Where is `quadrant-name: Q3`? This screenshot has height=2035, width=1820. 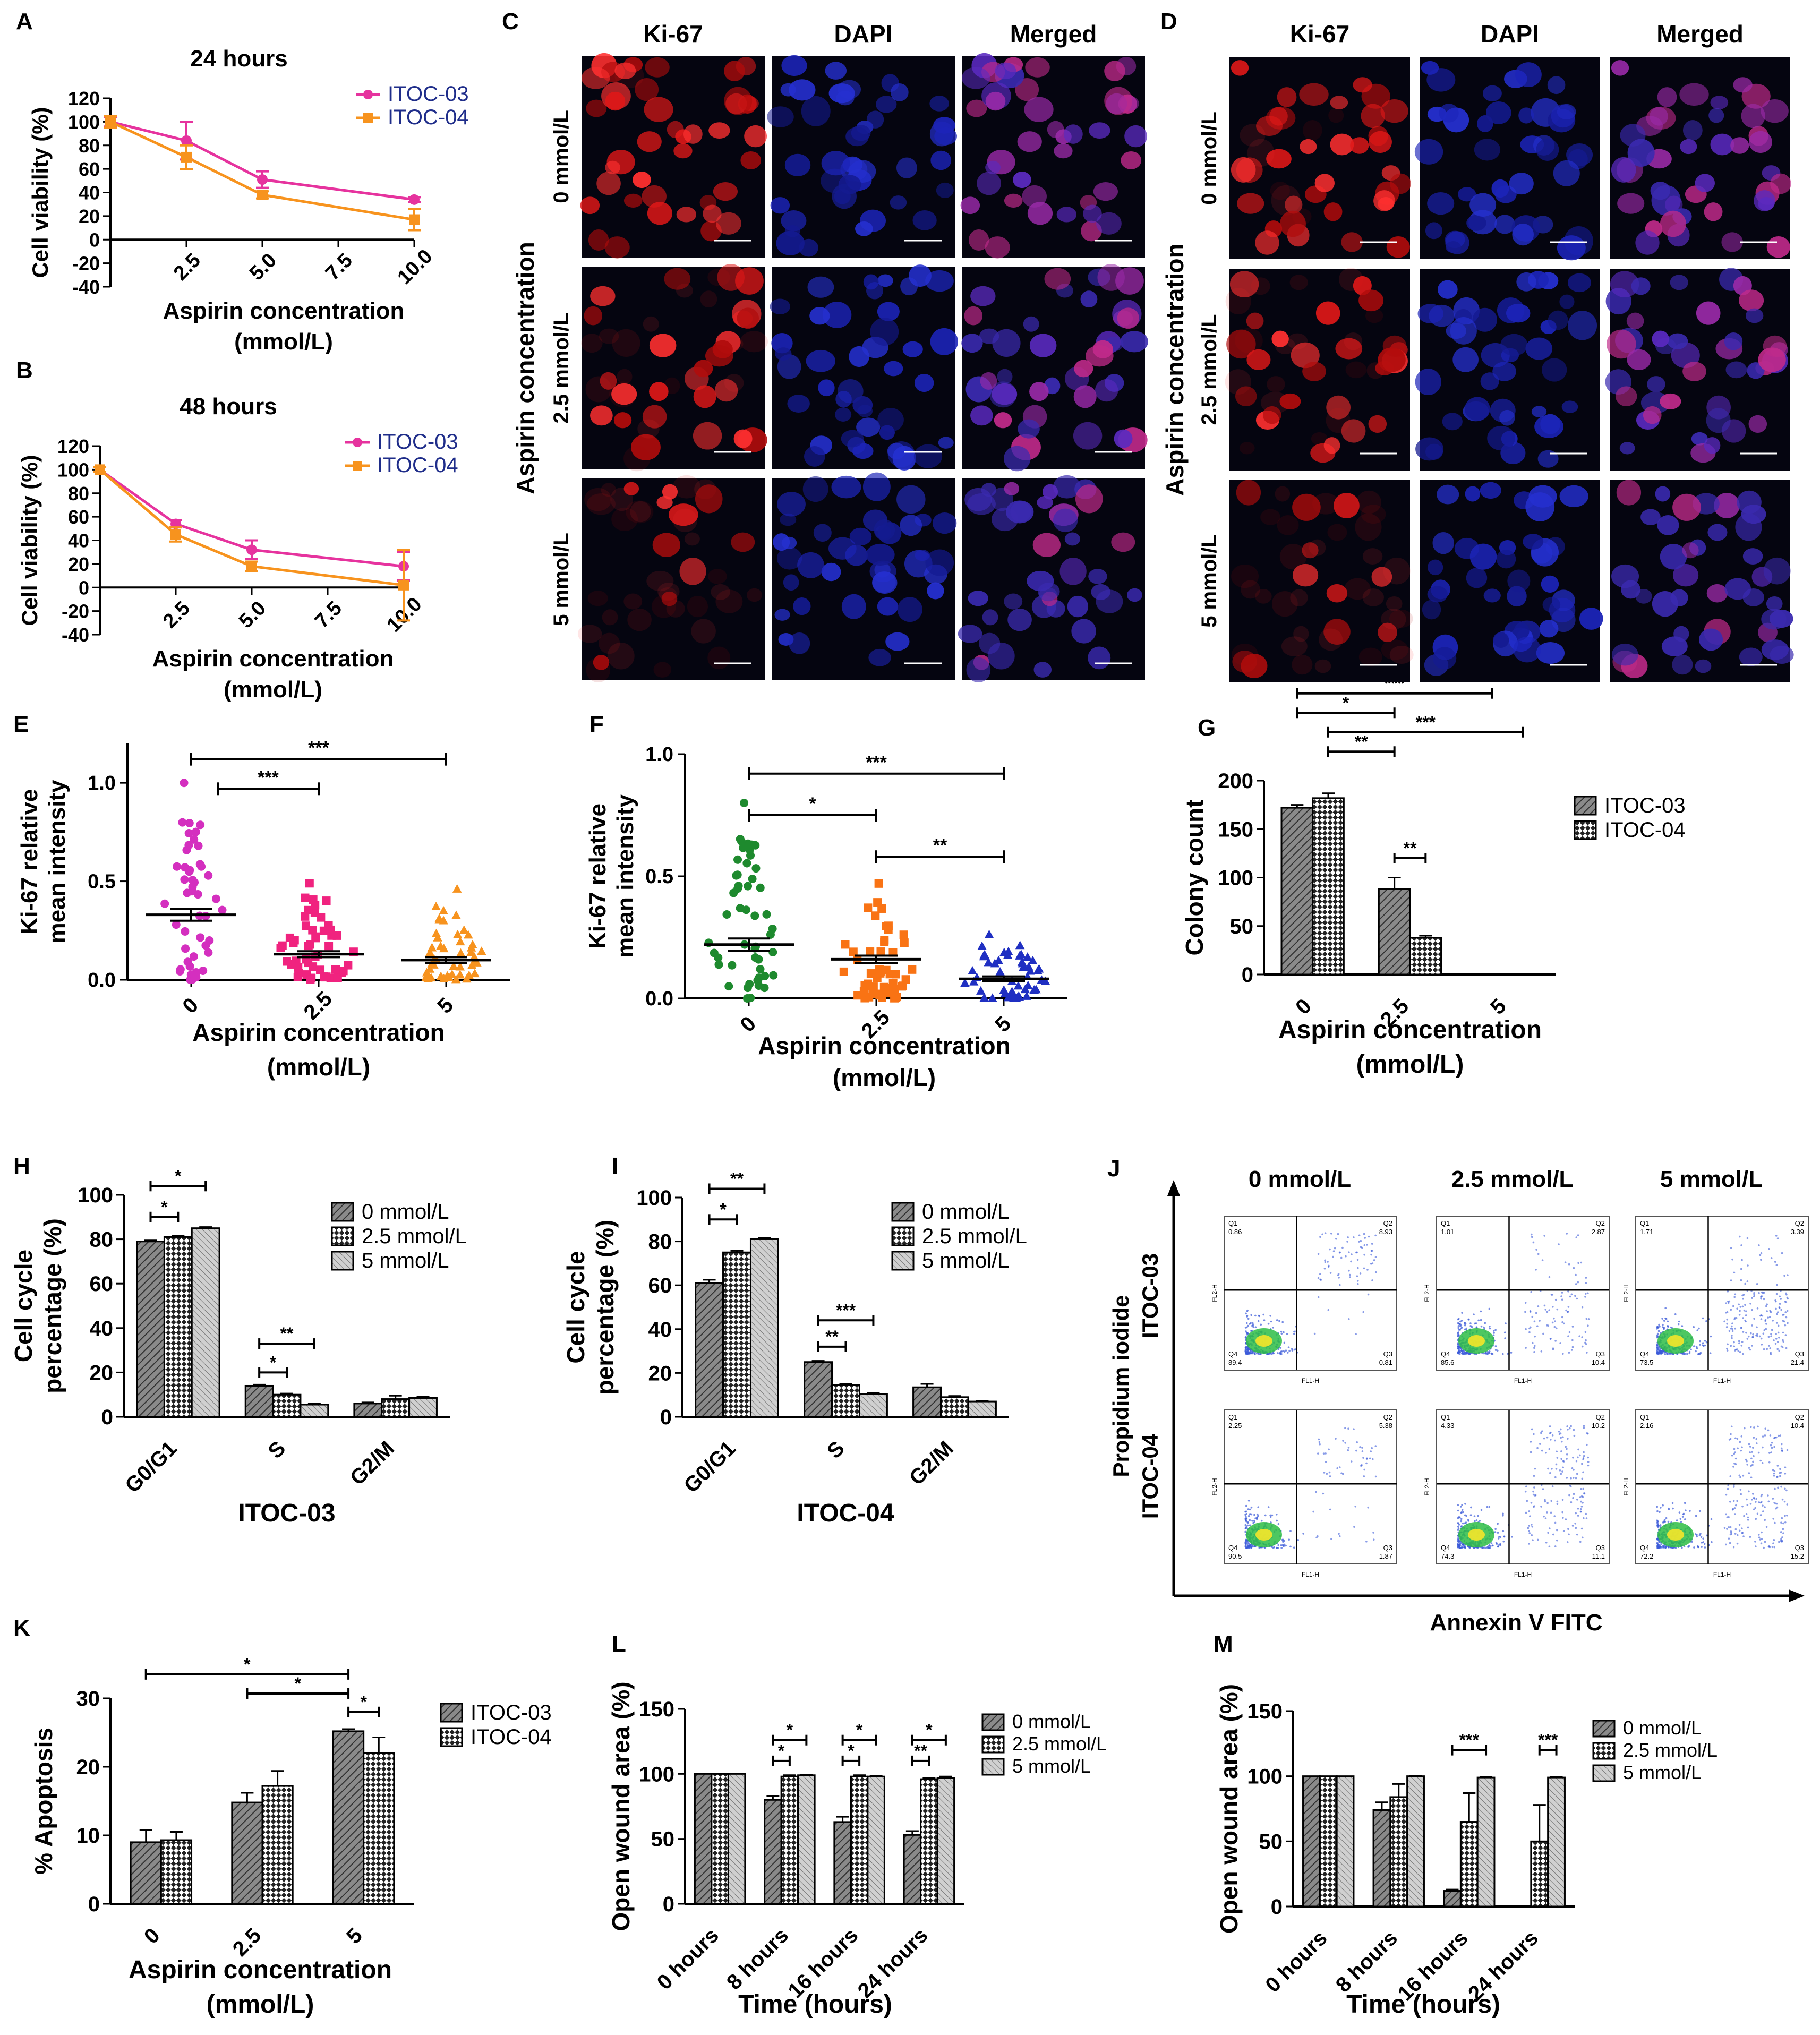 quadrant-name: Q3 is located at coordinates (1600, 1354).